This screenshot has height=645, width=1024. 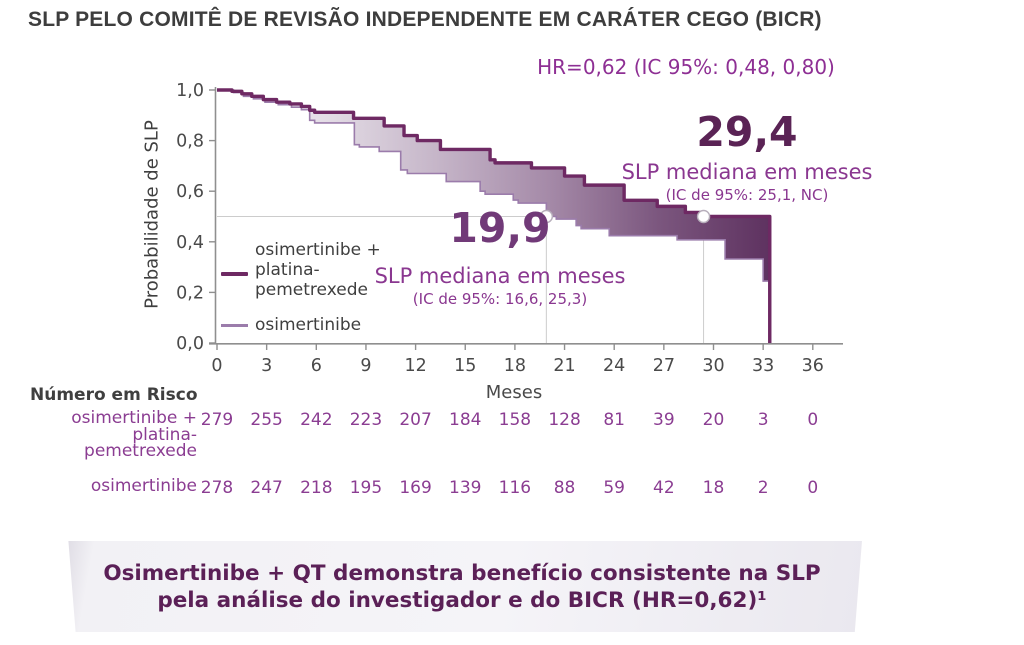 I want to click on x-tick-label: 27, so click(x=664, y=366).